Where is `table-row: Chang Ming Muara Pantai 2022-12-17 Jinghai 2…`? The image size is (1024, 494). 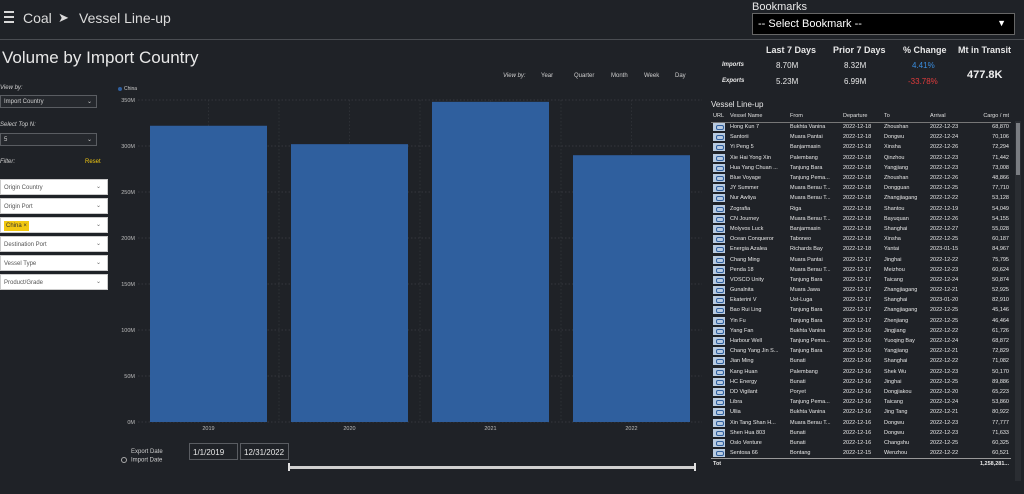 table-row: Chang Ming Muara Pantai 2022-12-17 Jinghai 2… is located at coordinates (861, 259).